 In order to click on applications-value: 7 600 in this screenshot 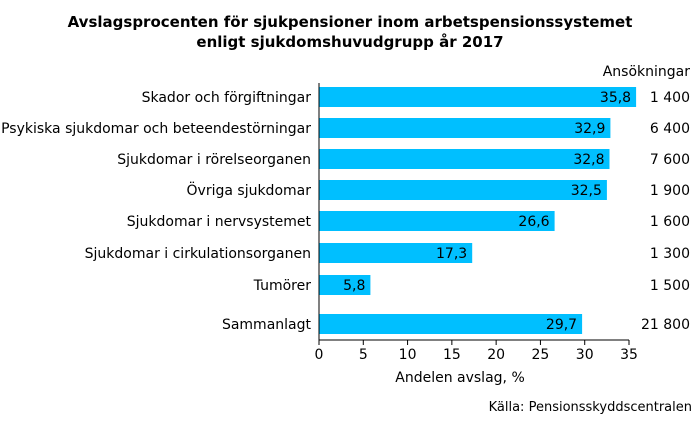, I will do `click(670, 160)`.